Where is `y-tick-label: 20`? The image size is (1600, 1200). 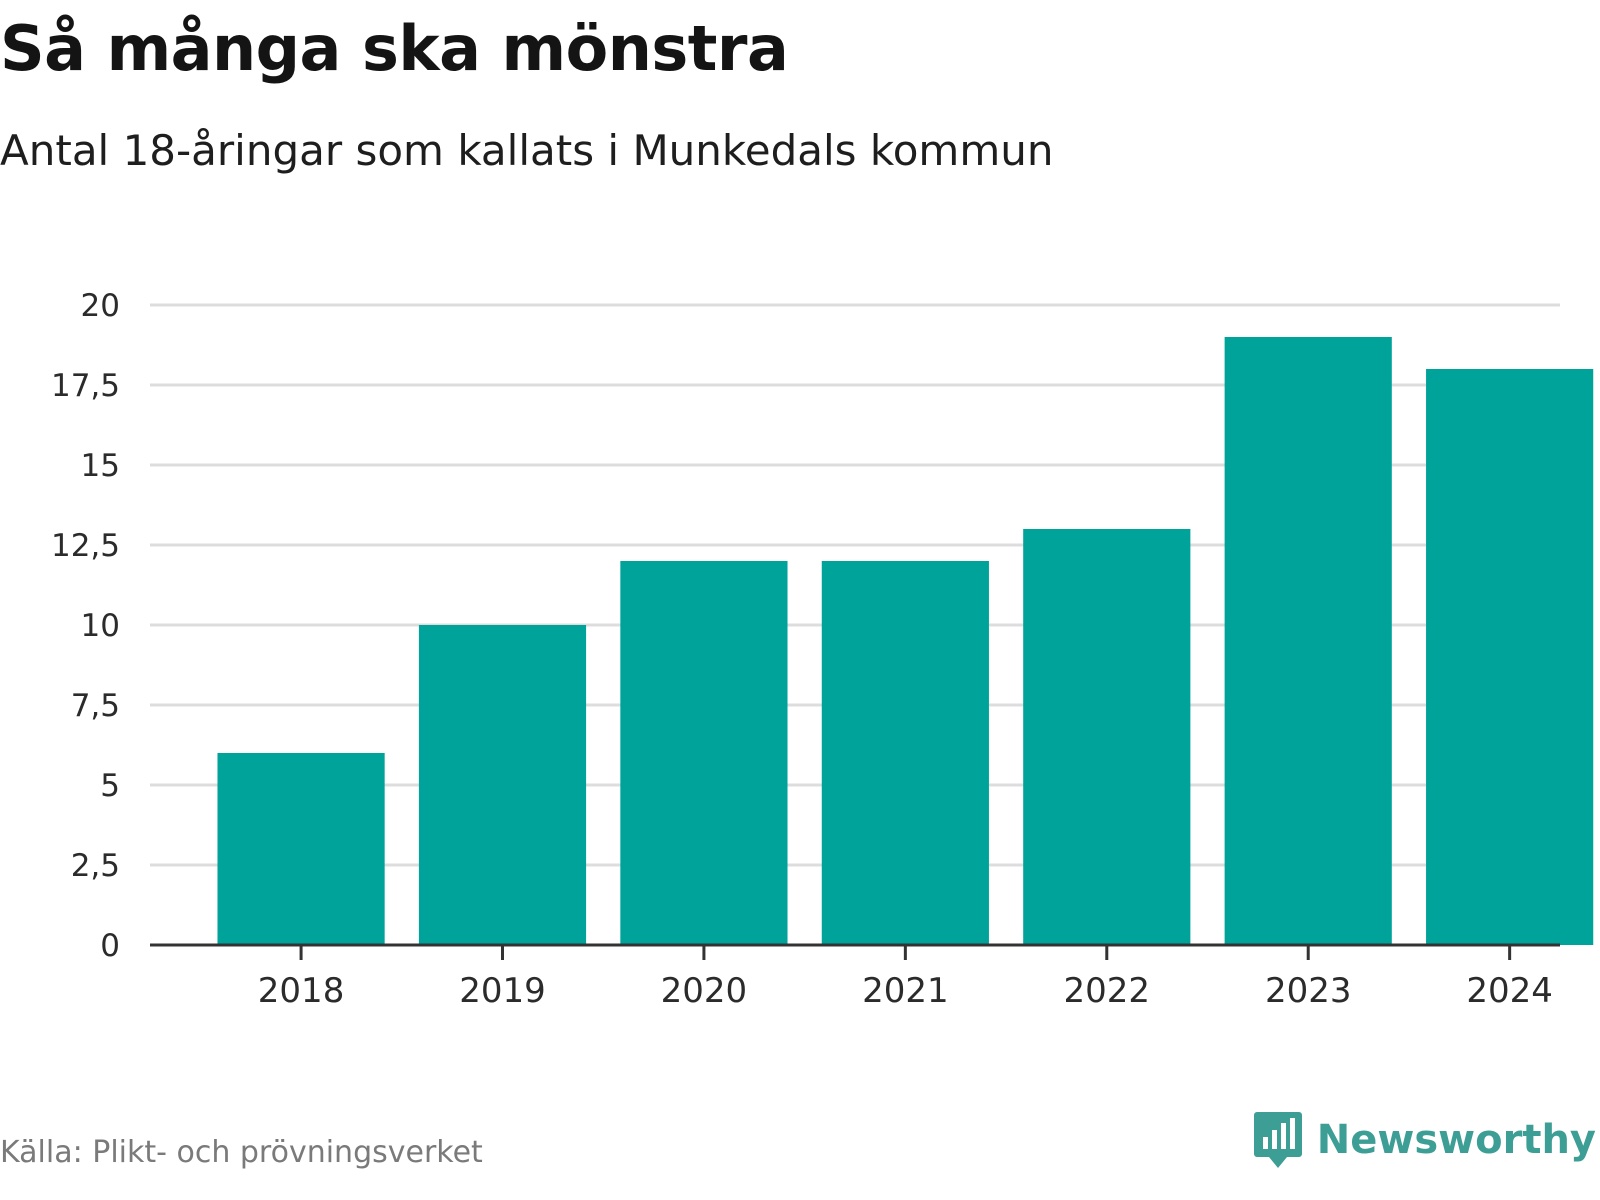 y-tick-label: 20 is located at coordinates (100, 306).